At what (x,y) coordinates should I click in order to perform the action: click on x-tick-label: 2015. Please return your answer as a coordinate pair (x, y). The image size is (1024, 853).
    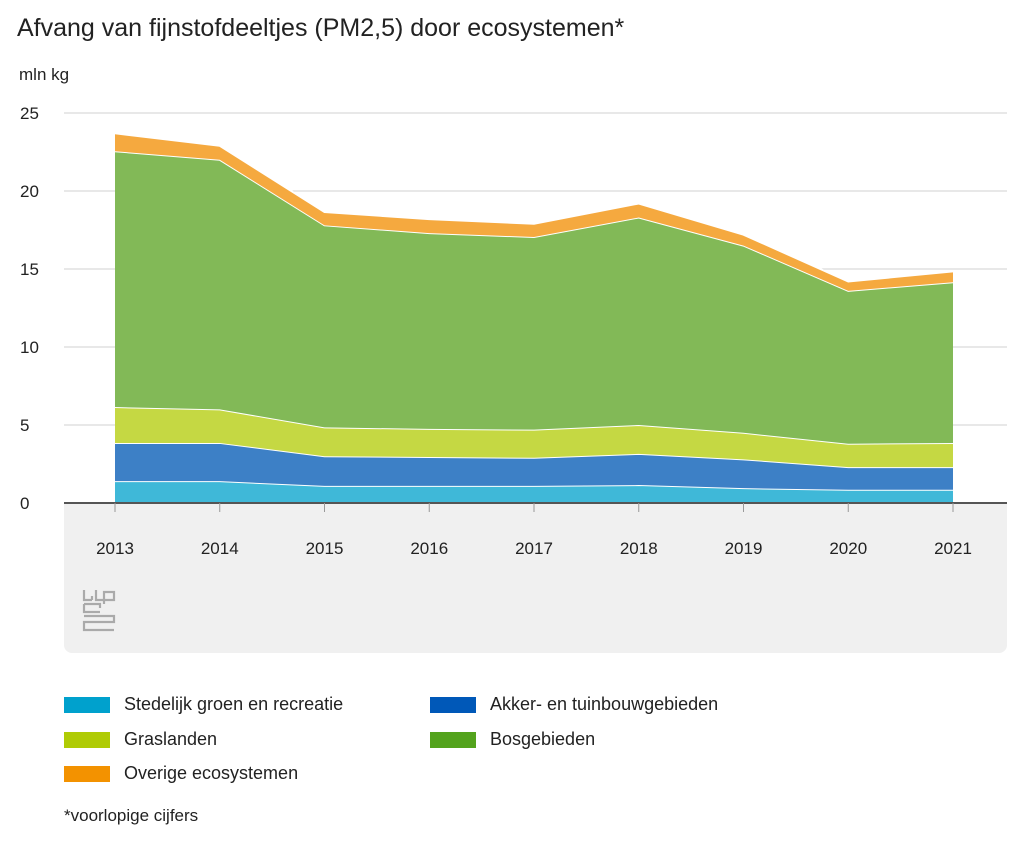
    Looking at the image, I should click on (325, 548).